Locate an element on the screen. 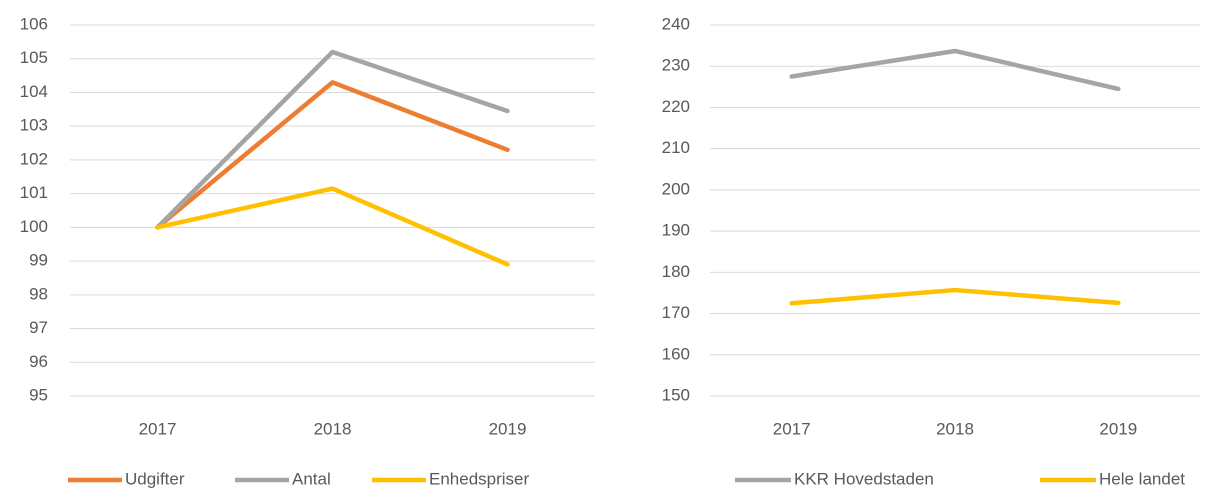 This screenshot has height=490, width=1224. y-tick-label: 98 is located at coordinates (38, 293).